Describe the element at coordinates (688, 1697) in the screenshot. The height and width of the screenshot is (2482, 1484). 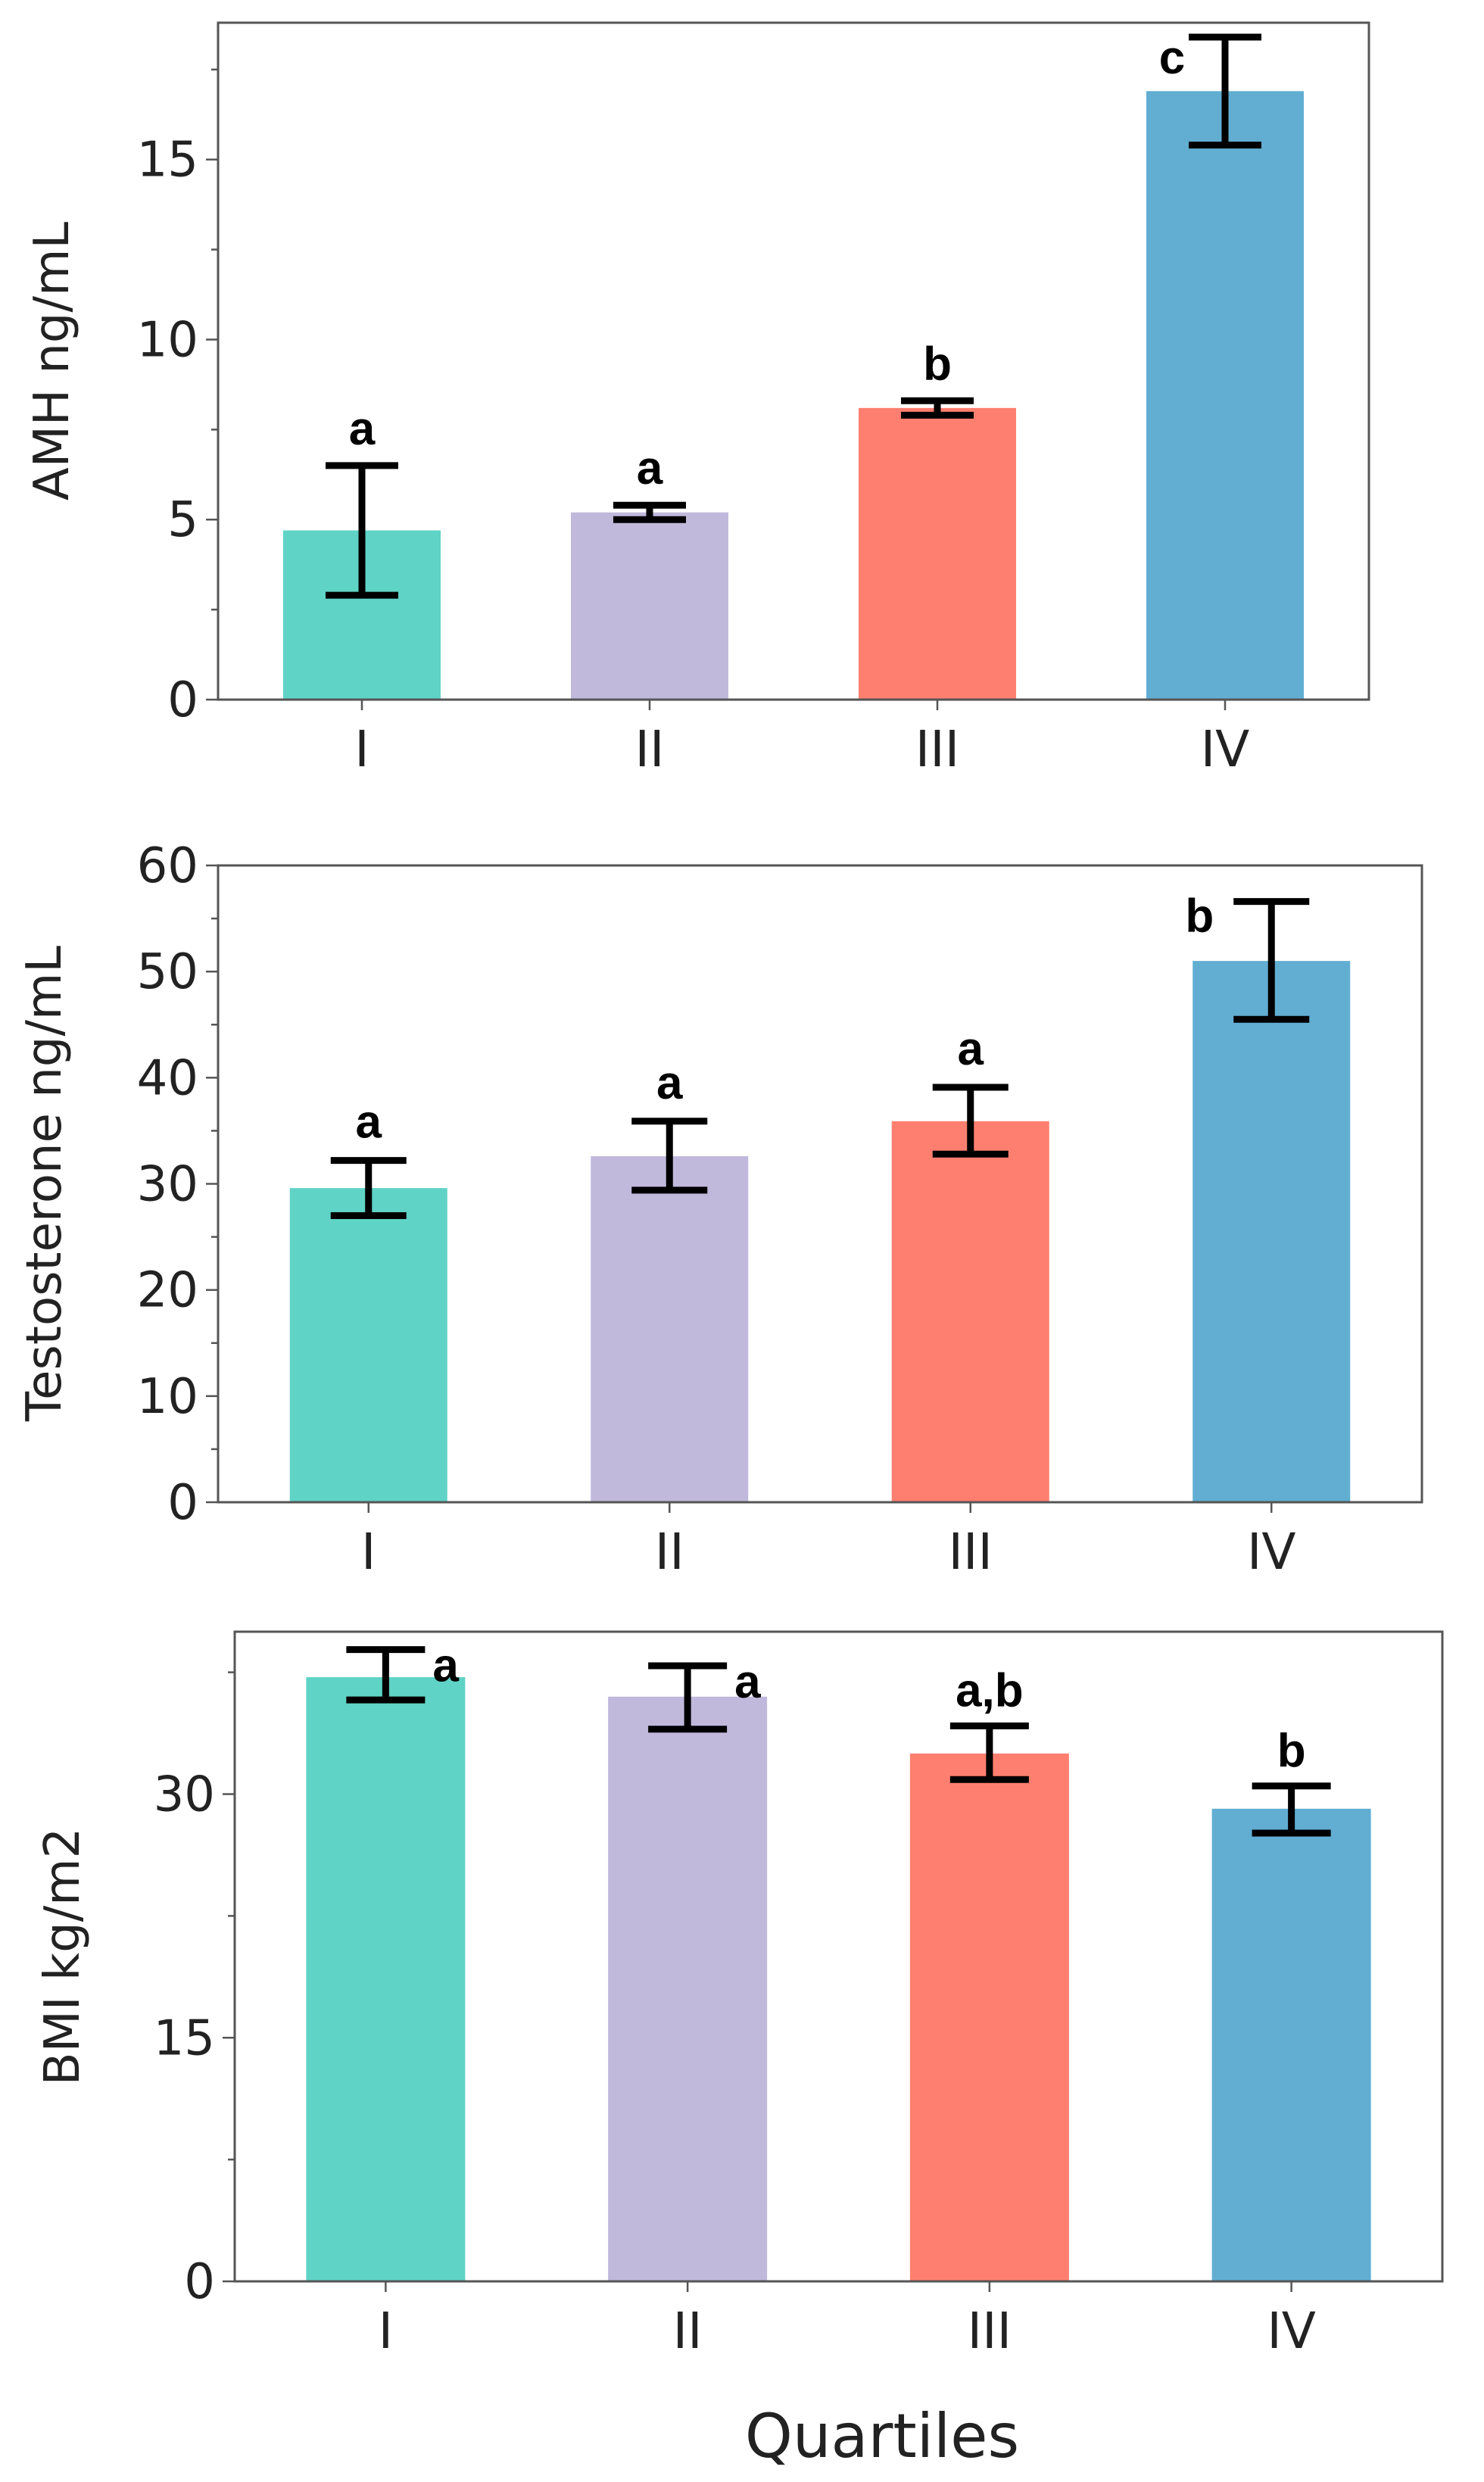
I see `bmi-error-bar-II` at that location.